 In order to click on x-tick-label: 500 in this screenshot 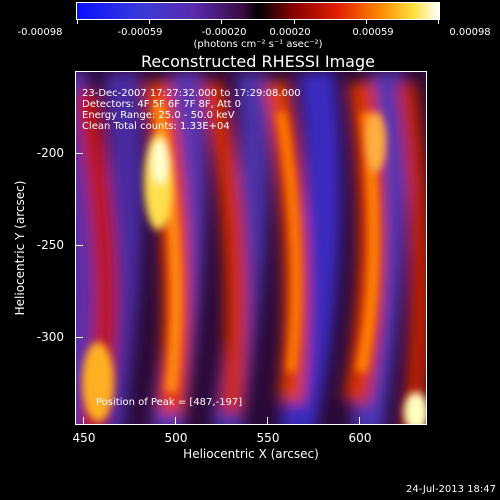, I will do `click(176, 438)`.